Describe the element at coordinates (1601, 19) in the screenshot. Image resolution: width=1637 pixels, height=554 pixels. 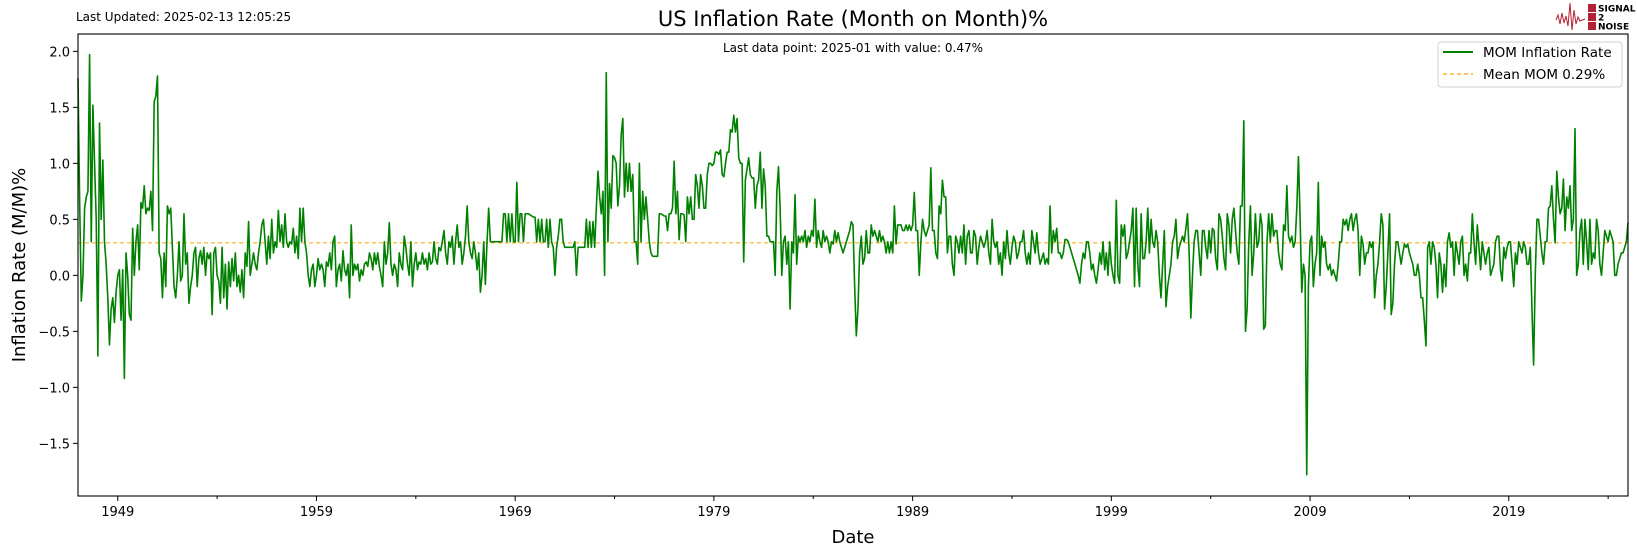
I see `logo-text-2: 2` at that location.